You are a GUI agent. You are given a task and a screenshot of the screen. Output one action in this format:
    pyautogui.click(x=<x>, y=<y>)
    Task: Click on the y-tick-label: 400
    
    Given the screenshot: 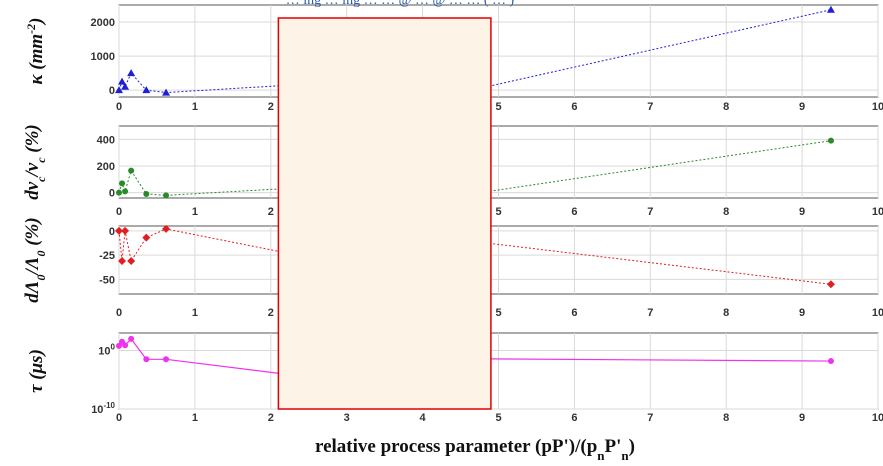 What is the action you would take?
    pyautogui.click(x=106, y=140)
    